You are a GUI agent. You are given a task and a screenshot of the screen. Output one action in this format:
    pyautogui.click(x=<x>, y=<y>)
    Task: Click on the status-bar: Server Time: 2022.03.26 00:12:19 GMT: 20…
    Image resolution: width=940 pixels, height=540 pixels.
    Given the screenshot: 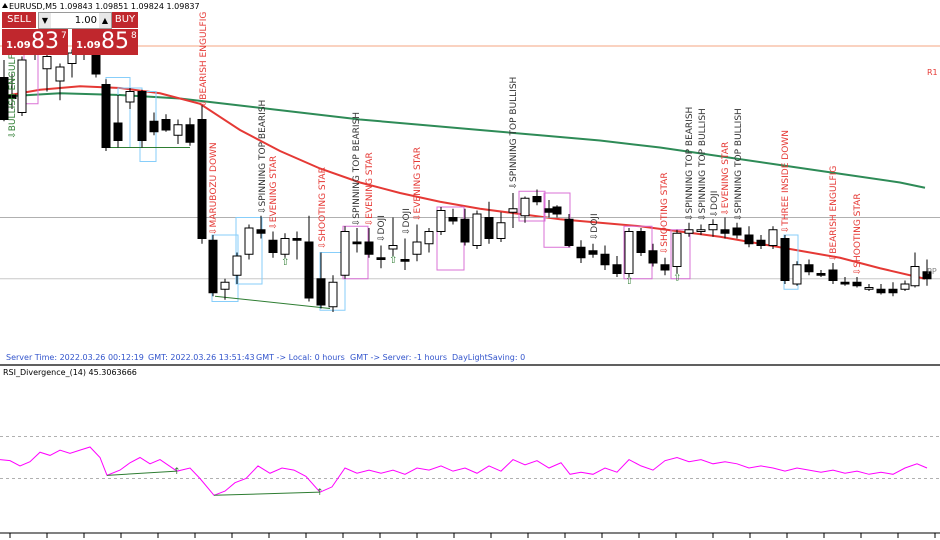 What is the action you would take?
    pyautogui.click(x=265, y=357)
    